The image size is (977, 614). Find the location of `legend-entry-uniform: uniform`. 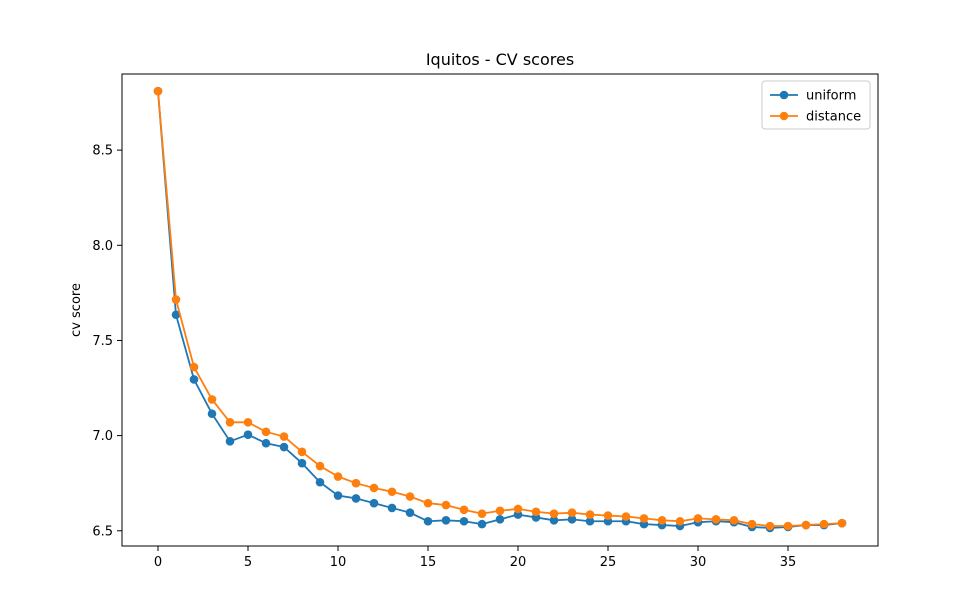

legend-entry-uniform: uniform is located at coordinates (813, 96).